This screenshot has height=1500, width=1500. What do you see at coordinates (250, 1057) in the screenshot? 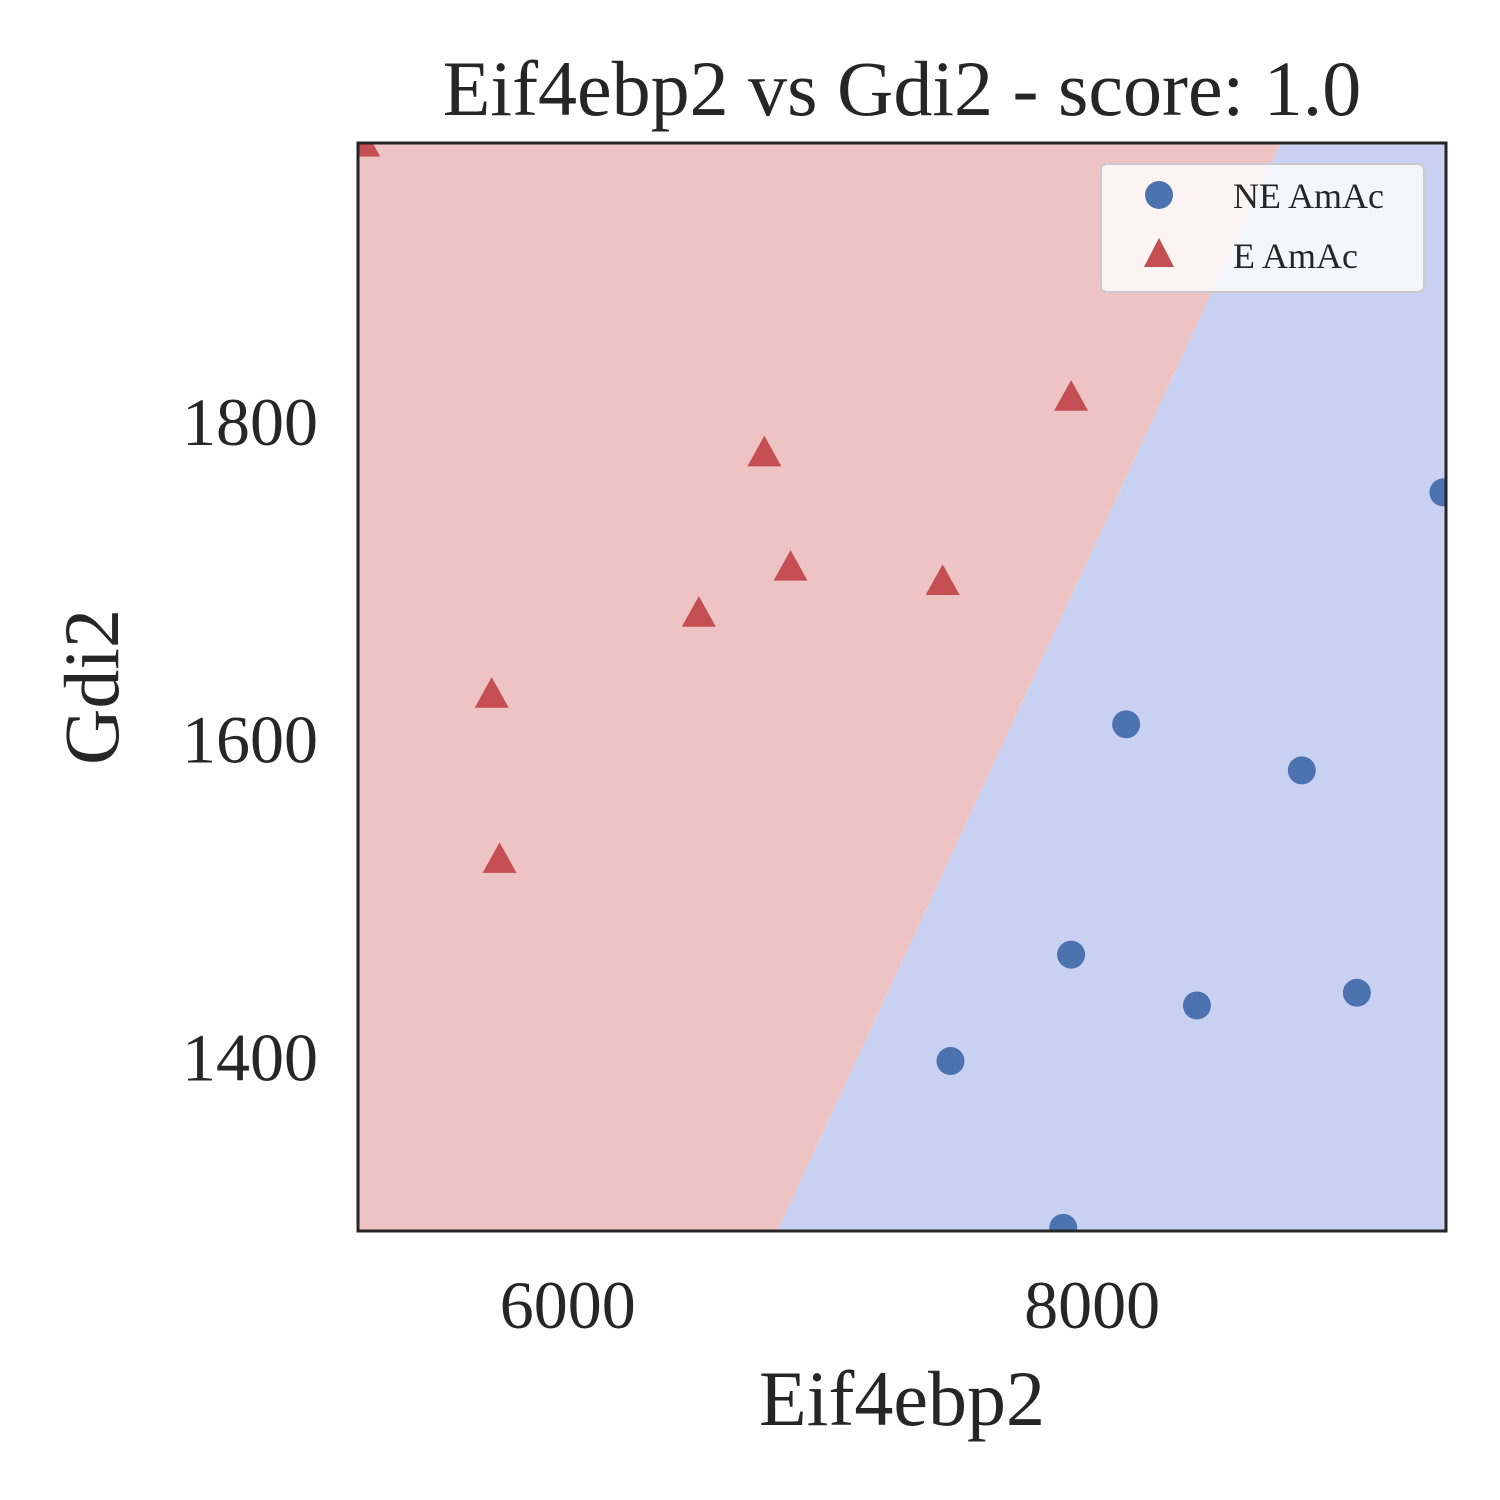
I see `y-tick-label: 1400` at bounding box center [250, 1057].